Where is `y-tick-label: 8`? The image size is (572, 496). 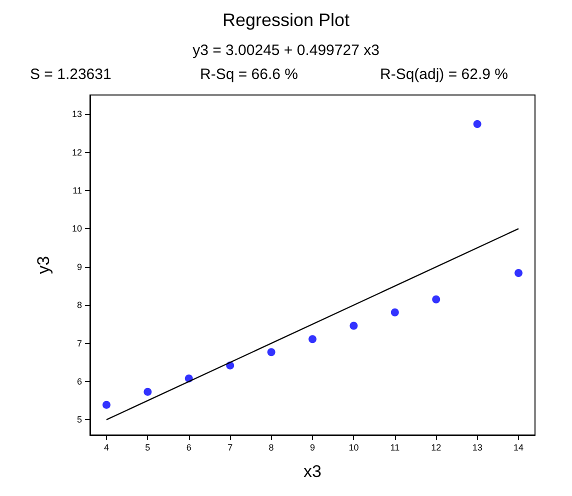 y-tick-label: 8 is located at coordinates (79, 305).